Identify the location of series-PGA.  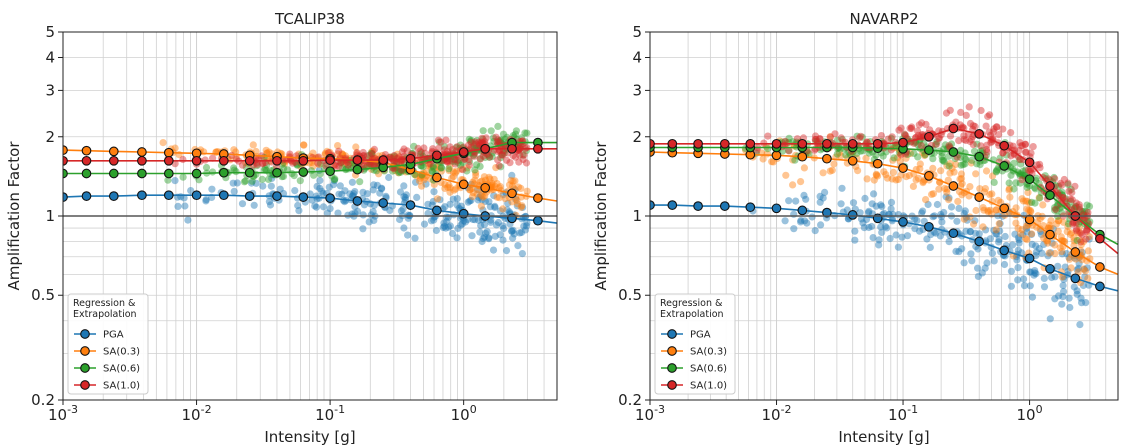
(884, 246).